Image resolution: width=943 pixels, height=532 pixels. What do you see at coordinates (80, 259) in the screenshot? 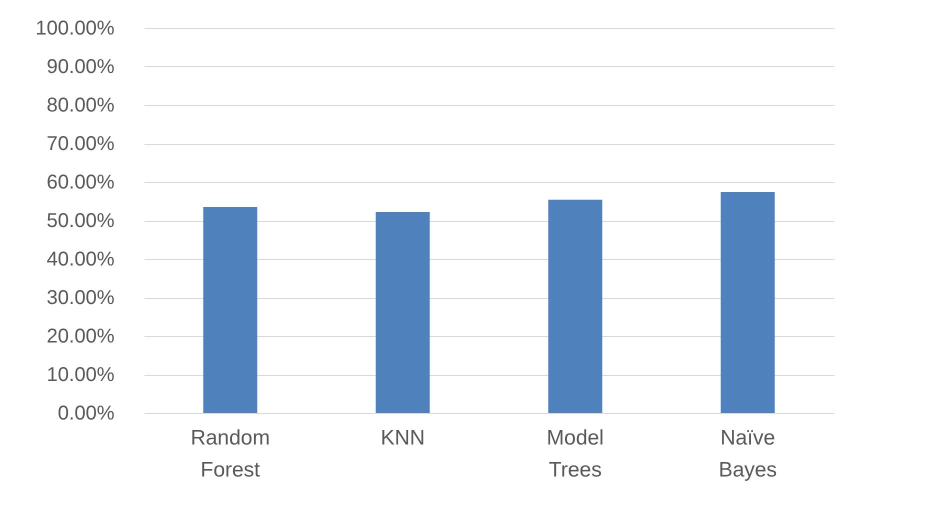
I see `y-tick-label: 40.00%` at bounding box center [80, 259].